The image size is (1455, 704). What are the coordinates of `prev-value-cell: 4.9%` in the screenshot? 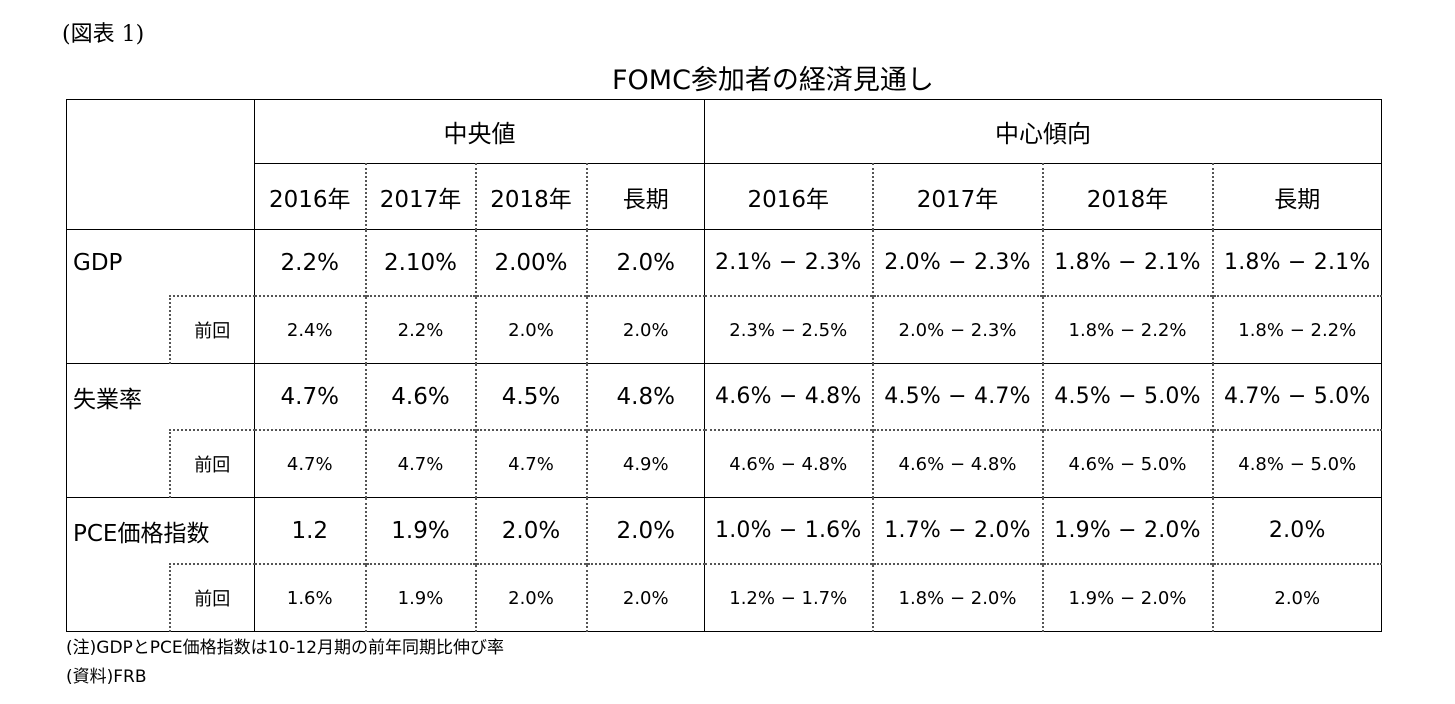 It's located at (645, 463).